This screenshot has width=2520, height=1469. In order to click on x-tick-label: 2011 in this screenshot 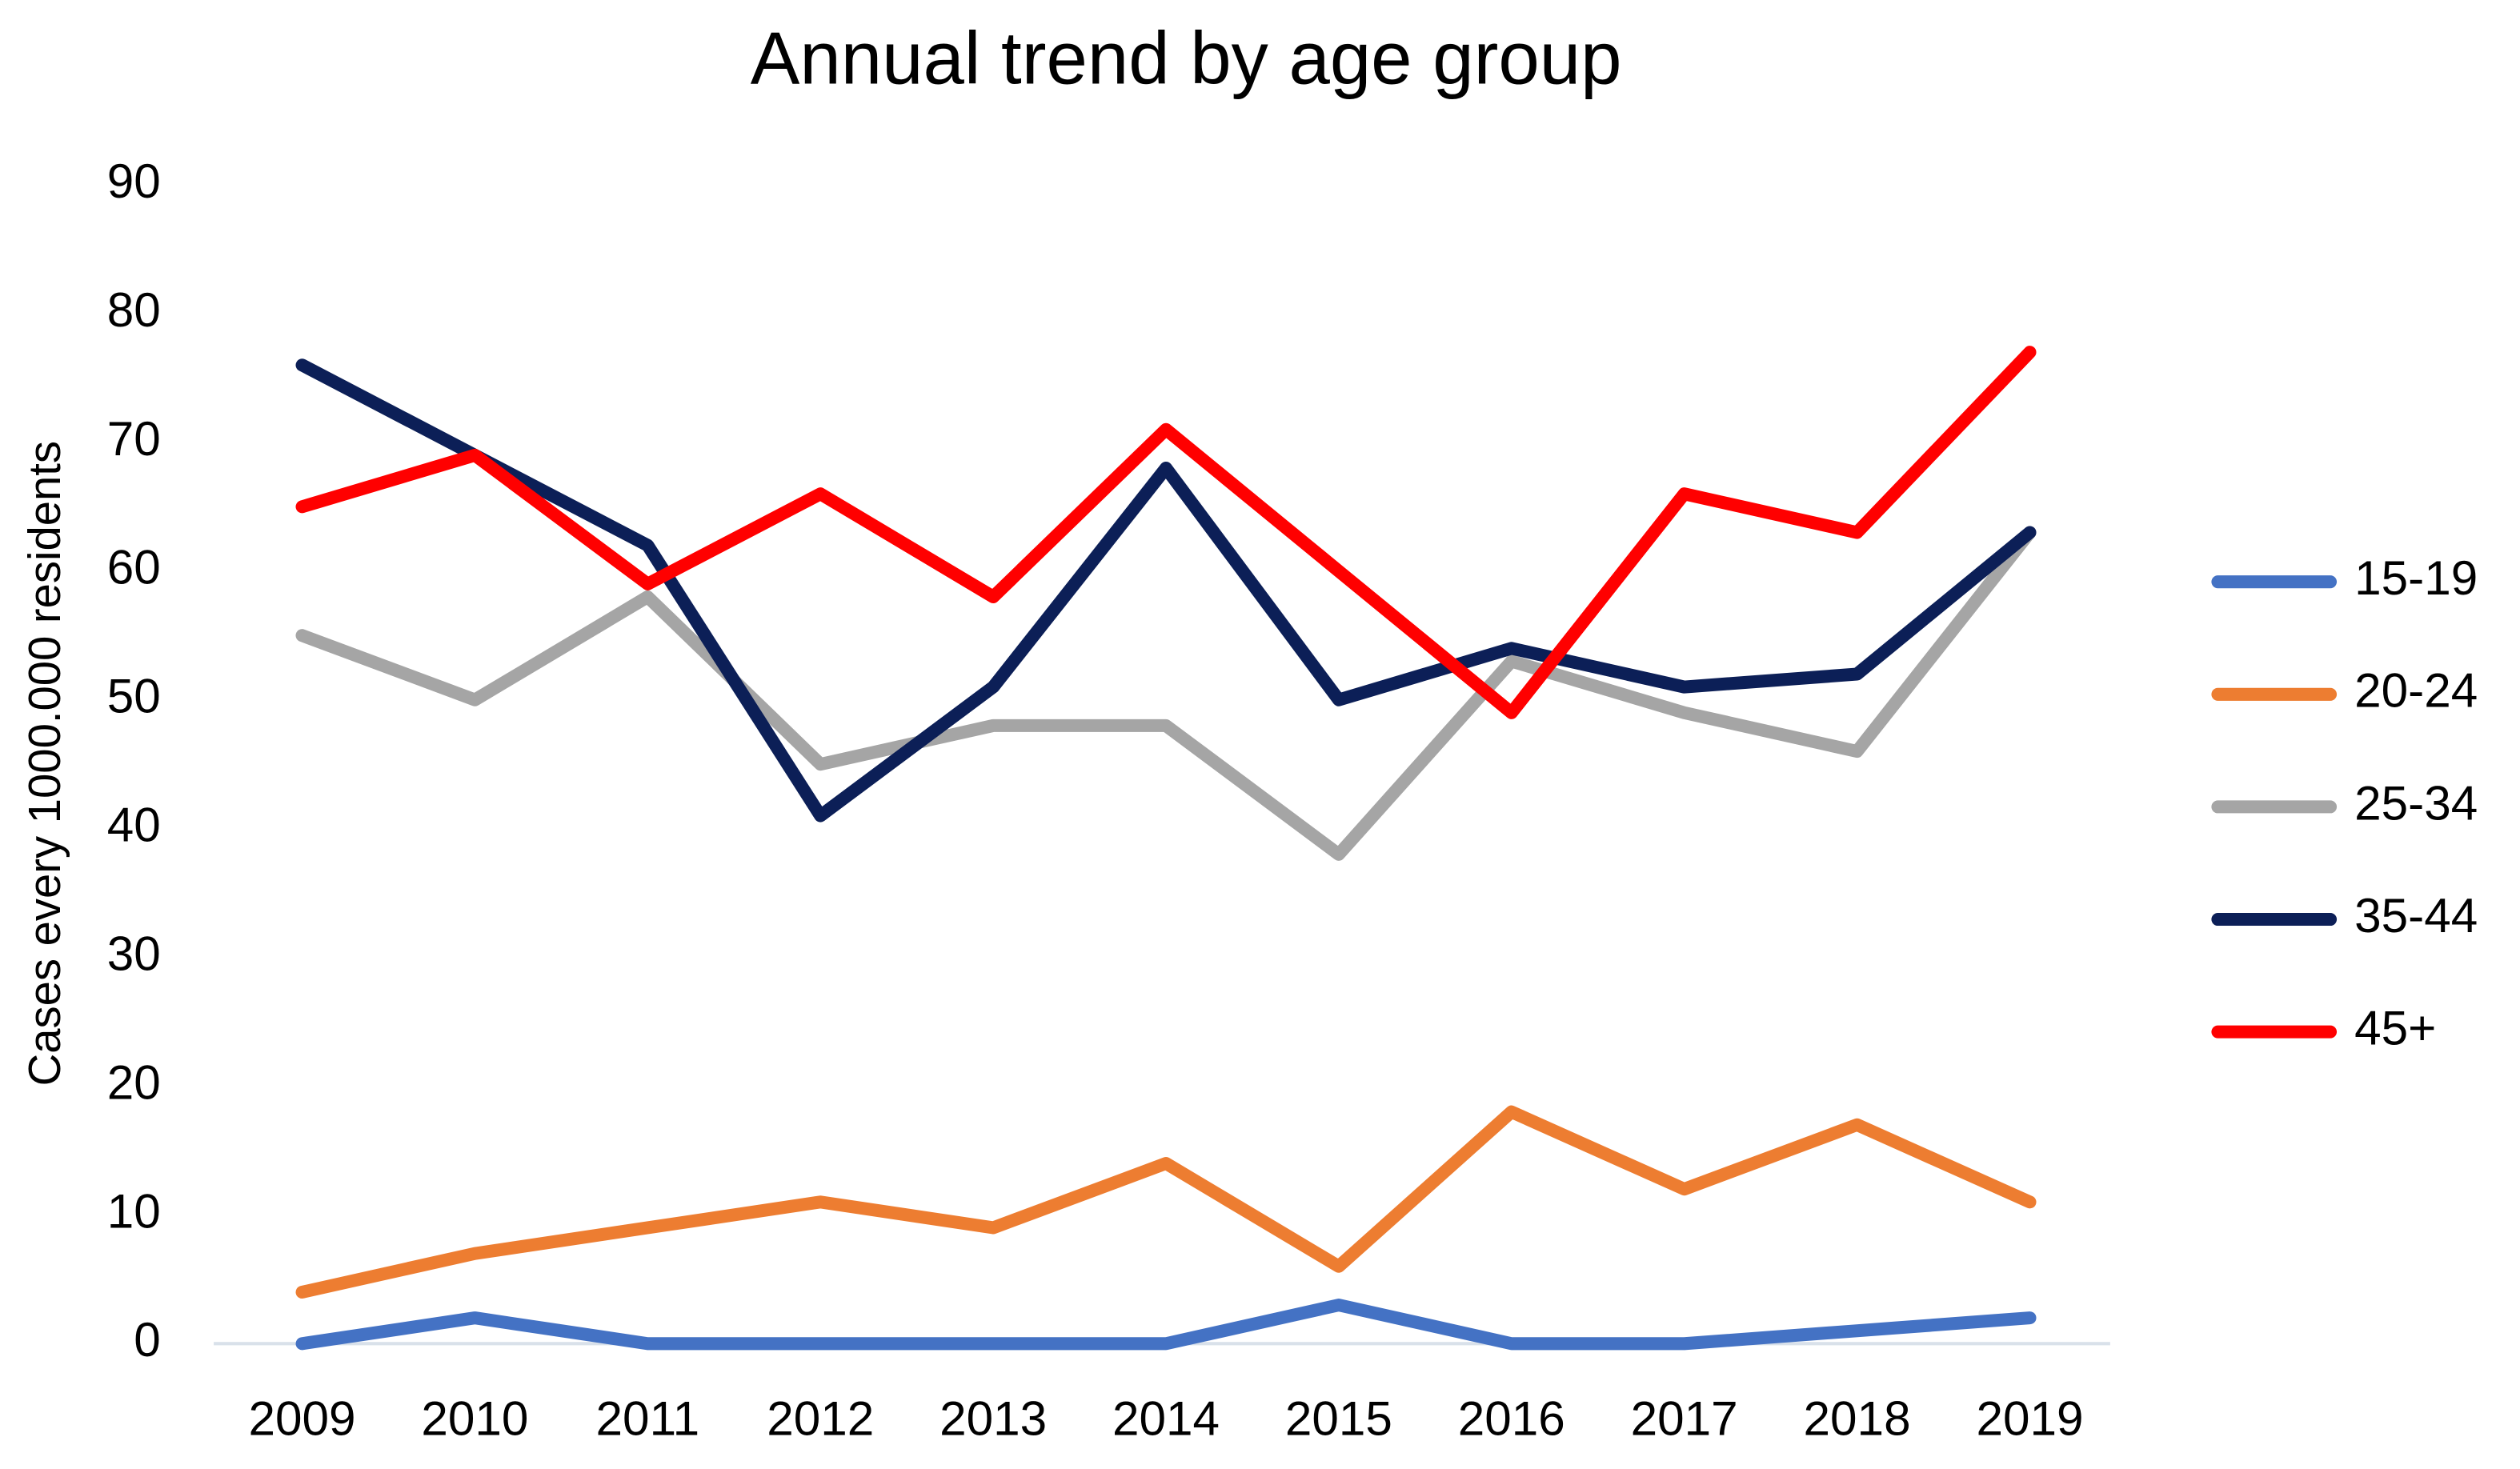, I will do `click(648, 1418)`.